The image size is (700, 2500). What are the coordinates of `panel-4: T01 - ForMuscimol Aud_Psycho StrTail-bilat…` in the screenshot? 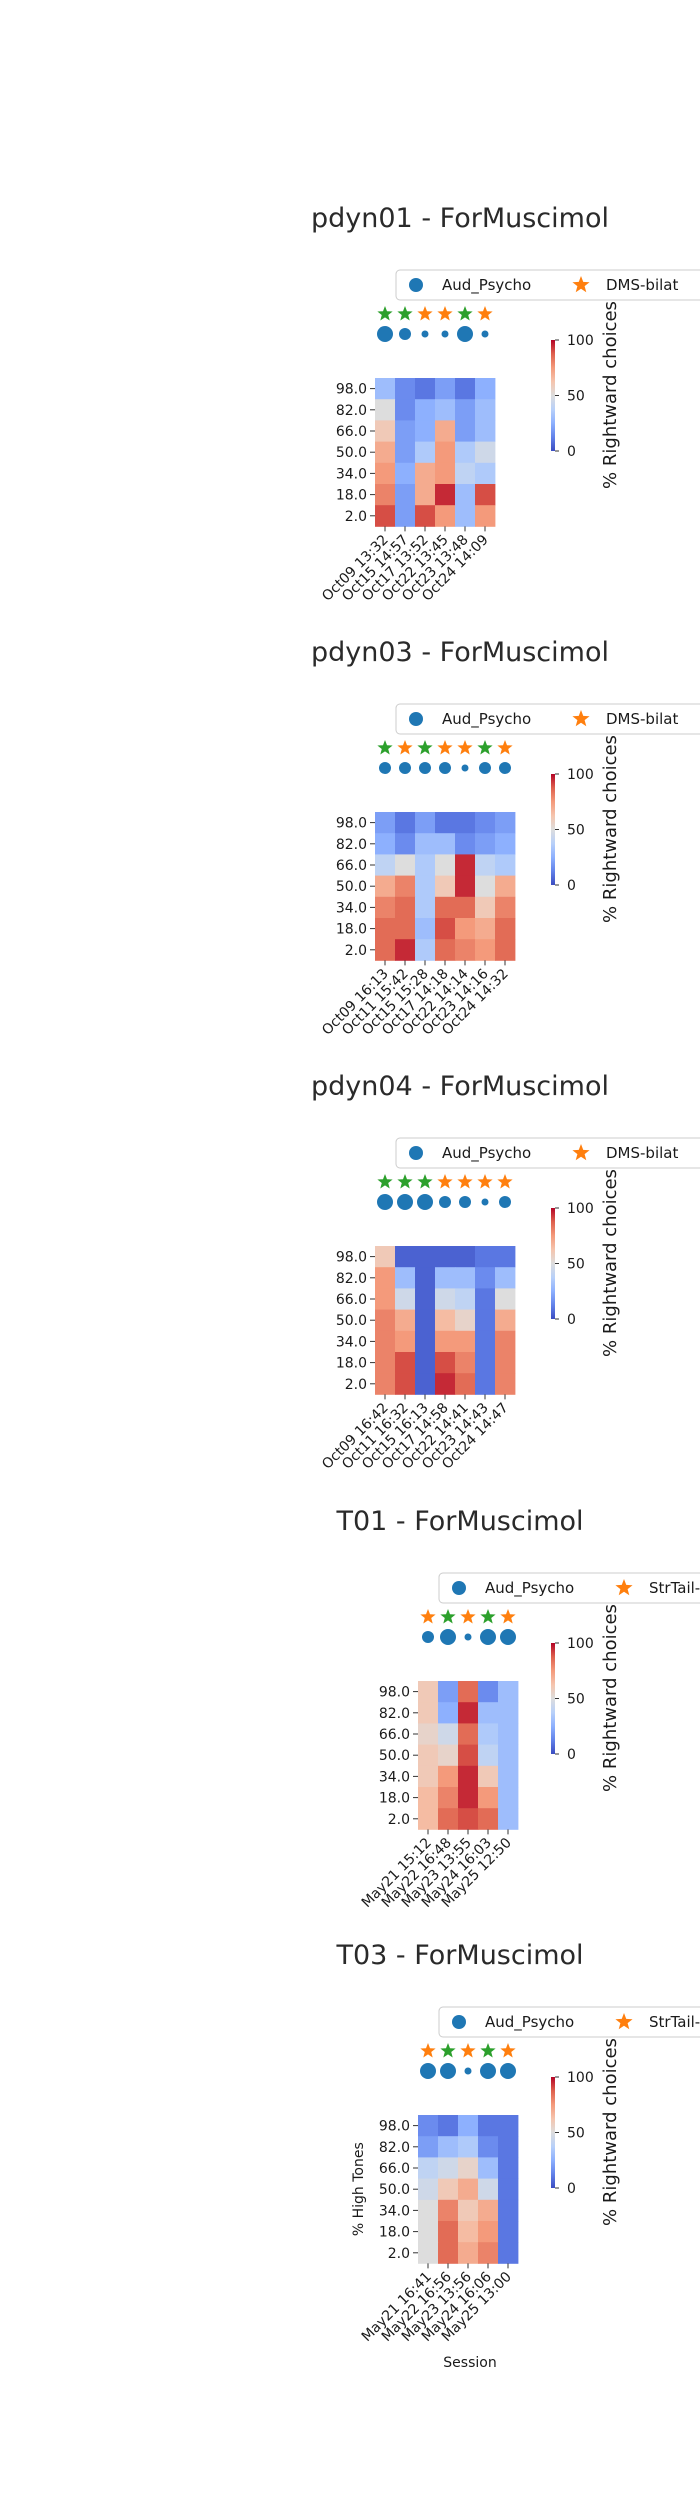 It's located at (517, 1708).